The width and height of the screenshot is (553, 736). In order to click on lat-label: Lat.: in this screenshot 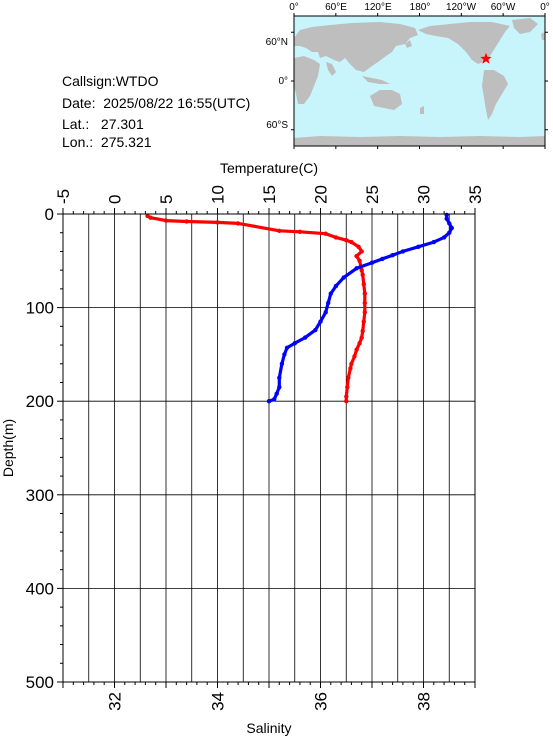, I will do `click(76, 124)`.